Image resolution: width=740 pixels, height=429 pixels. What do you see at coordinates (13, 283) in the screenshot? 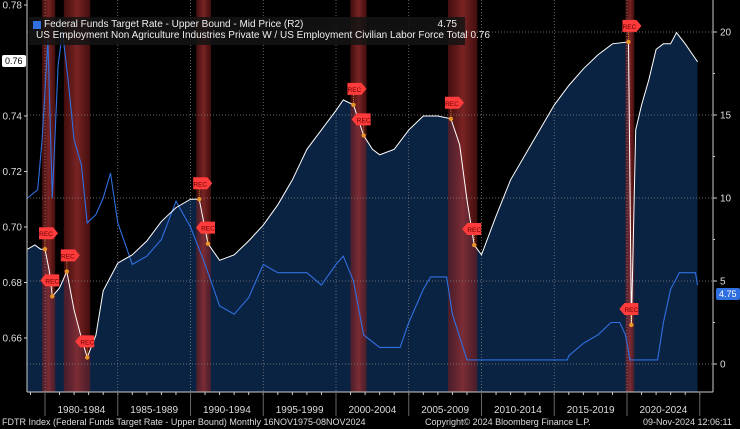
I see `left-tick-label: 0.68` at bounding box center [13, 283].